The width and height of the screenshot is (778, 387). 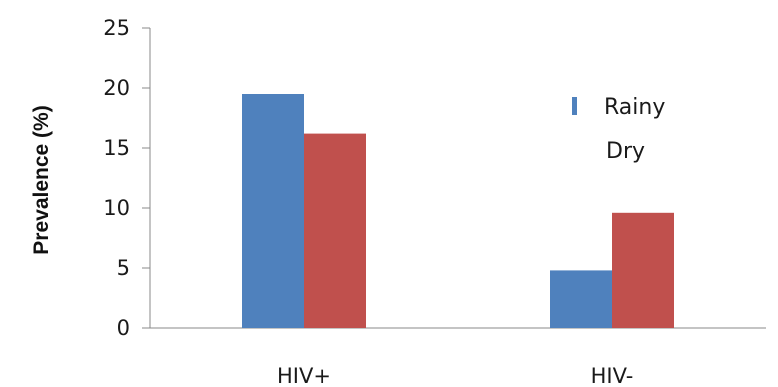 I want to click on legend-label-rainy: Rainy, so click(x=634, y=107).